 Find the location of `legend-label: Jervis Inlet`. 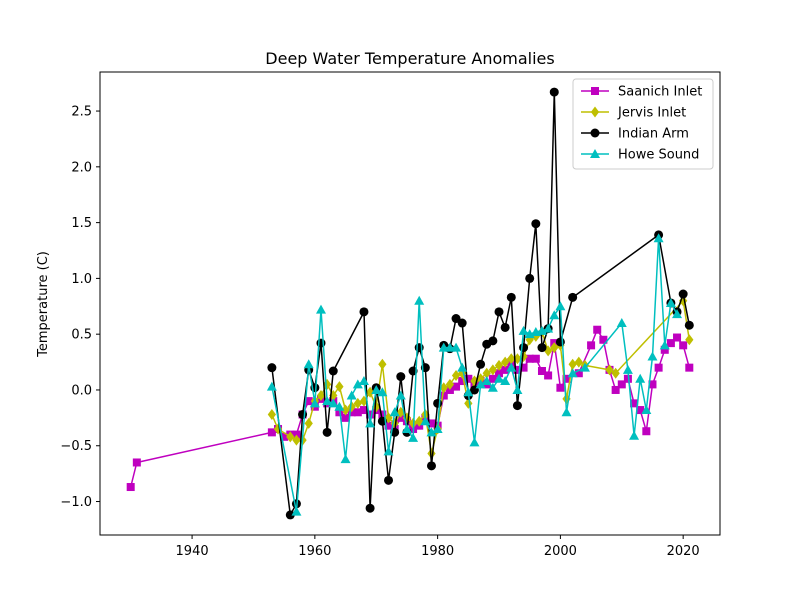

legend-label: Jervis Inlet is located at coordinates (651, 113).